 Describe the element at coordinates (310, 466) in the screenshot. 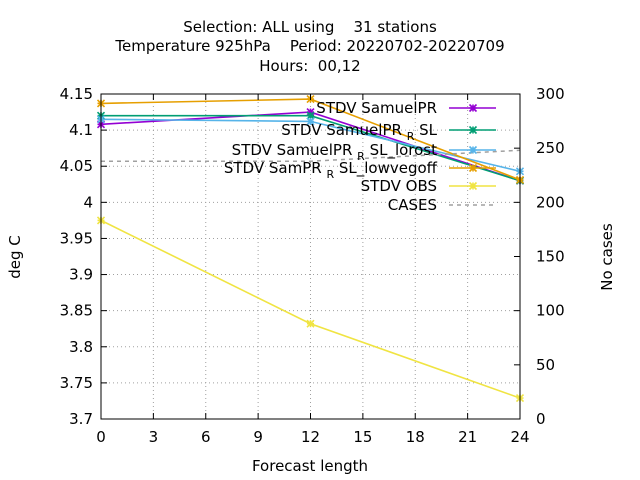

I see `x-axis-label: Forecast length` at that location.